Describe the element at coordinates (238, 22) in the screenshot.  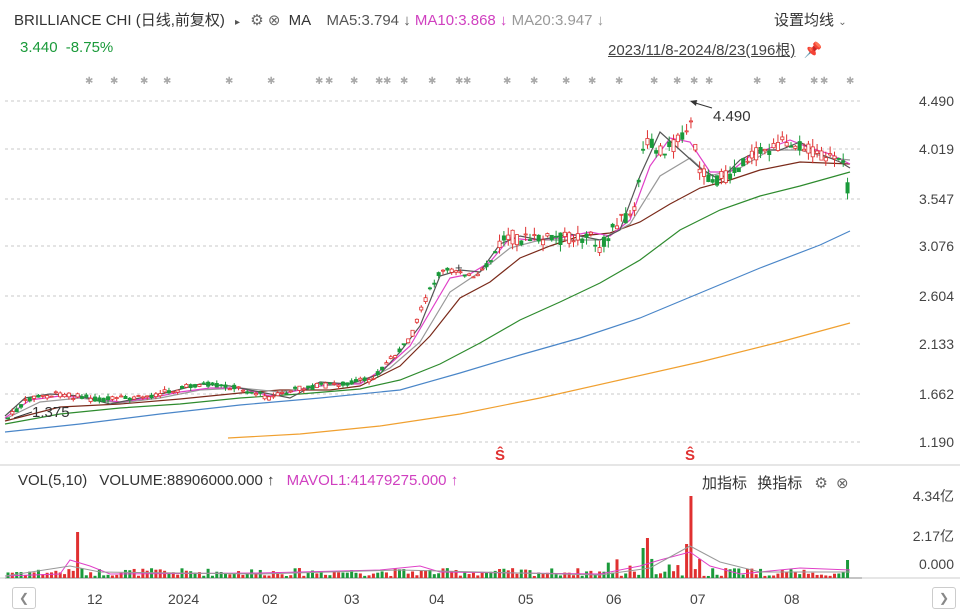
I see `play-icon: ▸` at that location.